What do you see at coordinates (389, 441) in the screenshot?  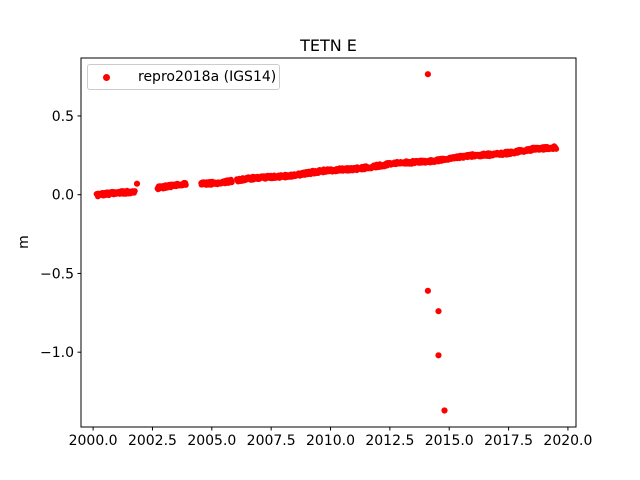 I see `x-tick-label: 2012.5` at bounding box center [389, 441].